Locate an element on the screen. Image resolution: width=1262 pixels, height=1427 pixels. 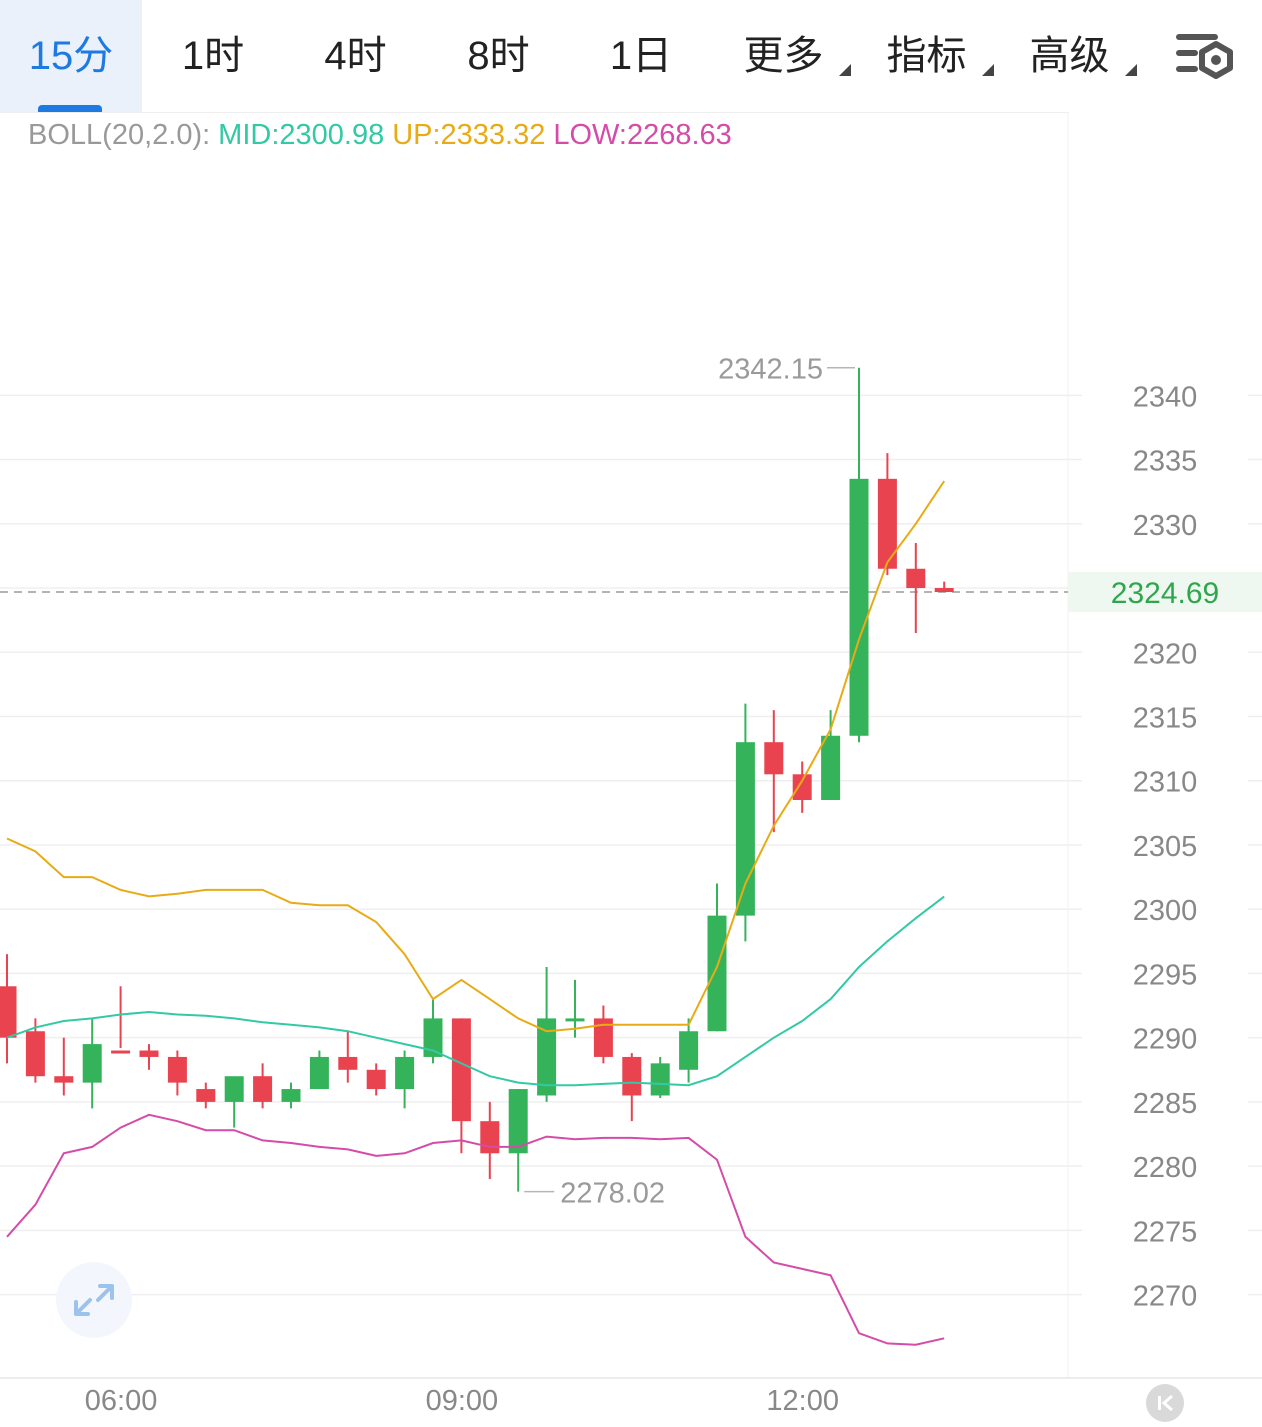
tab-7: 高级 is located at coordinates (1069, 56).